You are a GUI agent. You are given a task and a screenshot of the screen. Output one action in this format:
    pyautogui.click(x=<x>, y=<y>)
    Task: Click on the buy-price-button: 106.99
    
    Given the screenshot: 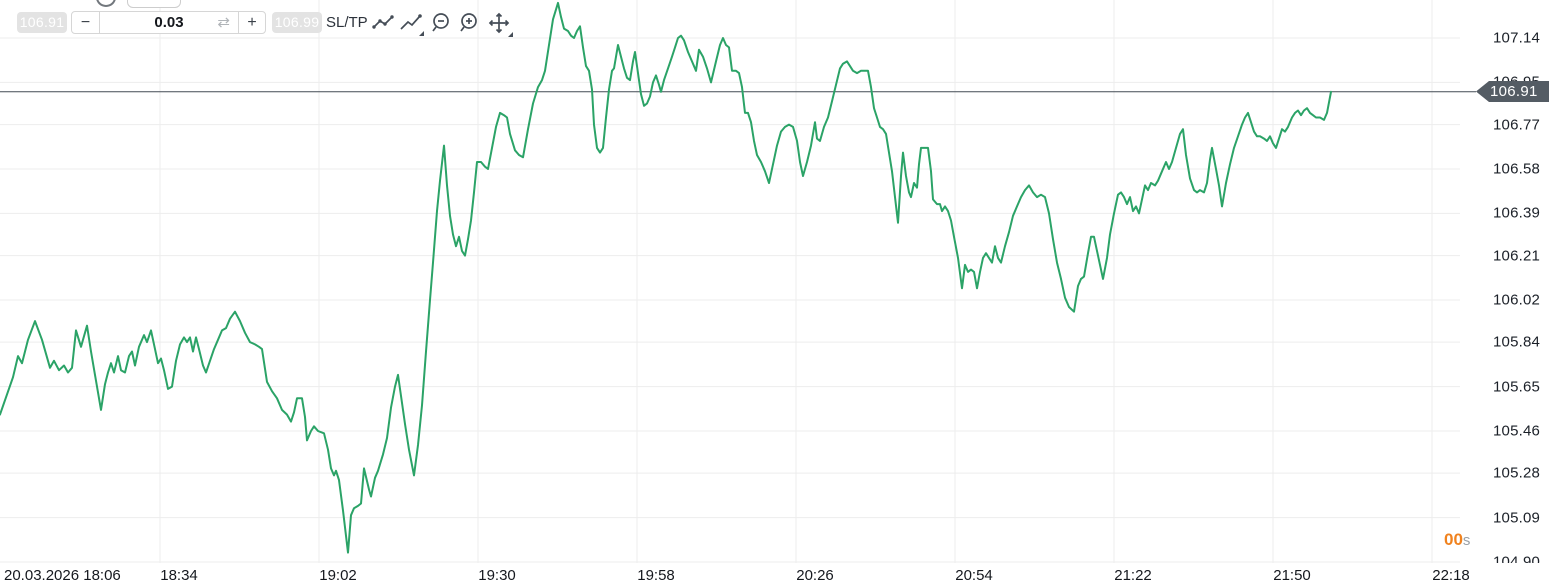 What is the action you would take?
    pyautogui.click(x=297, y=22)
    